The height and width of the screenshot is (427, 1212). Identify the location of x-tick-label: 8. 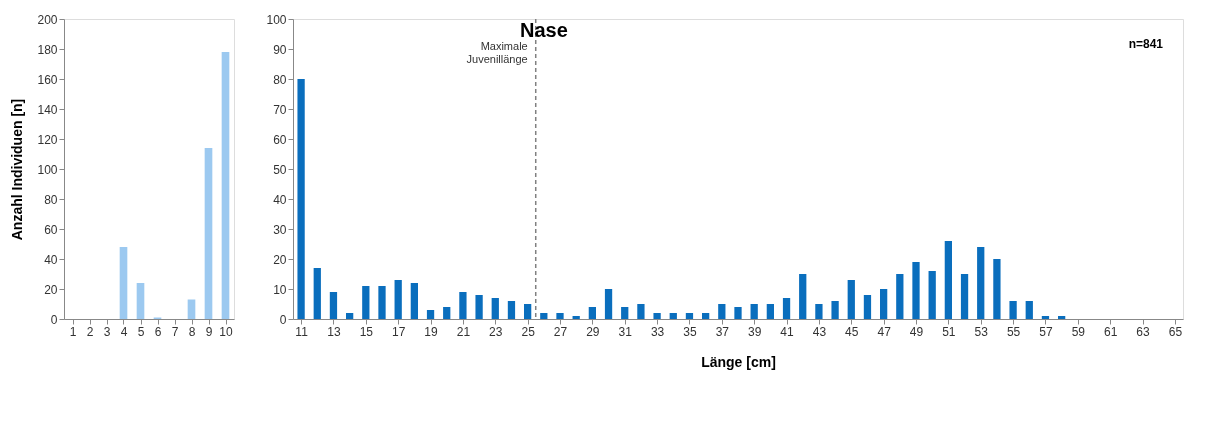
(192, 331).